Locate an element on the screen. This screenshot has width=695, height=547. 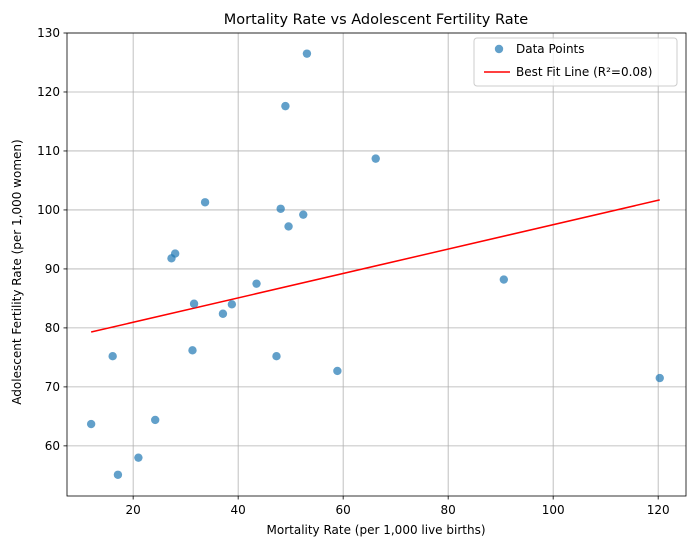
x-tick-label: 80 is located at coordinates (448, 510).